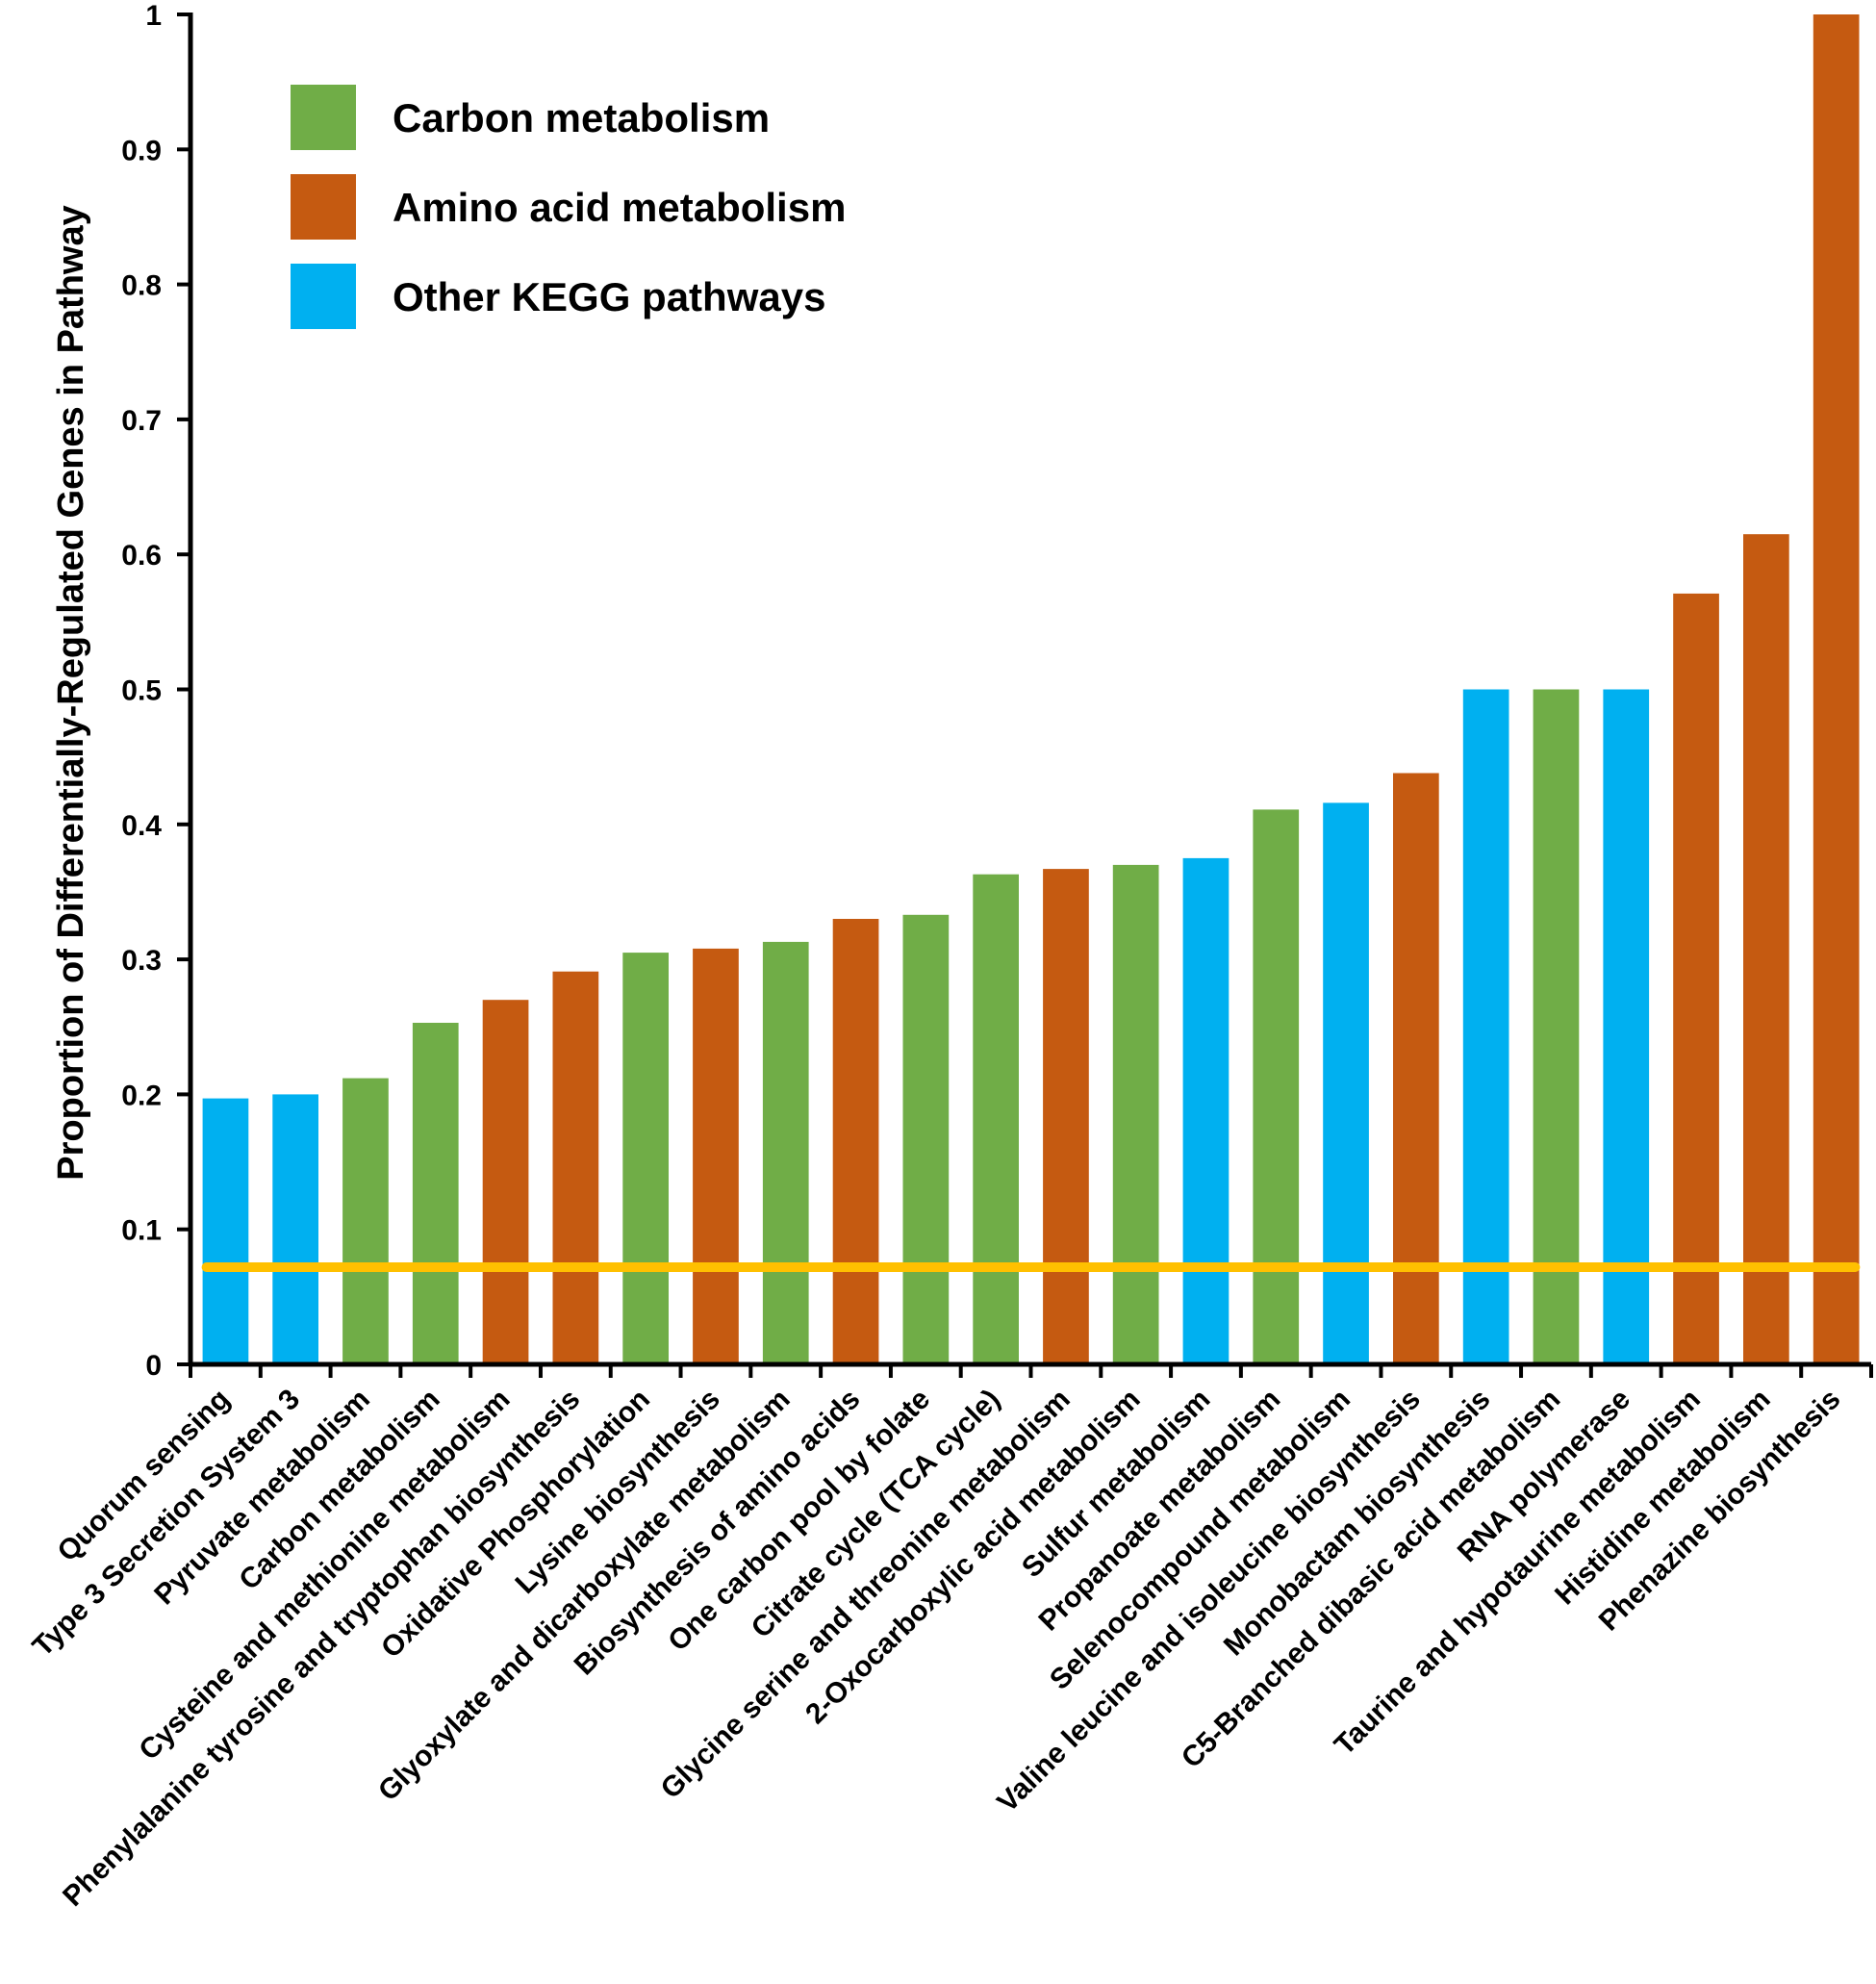 This screenshot has width=1876, height=1984. Describe the element at coordinates (609, 296) in the screenshot. I see `legend-label-other: Other KEGG pathways` at that location.